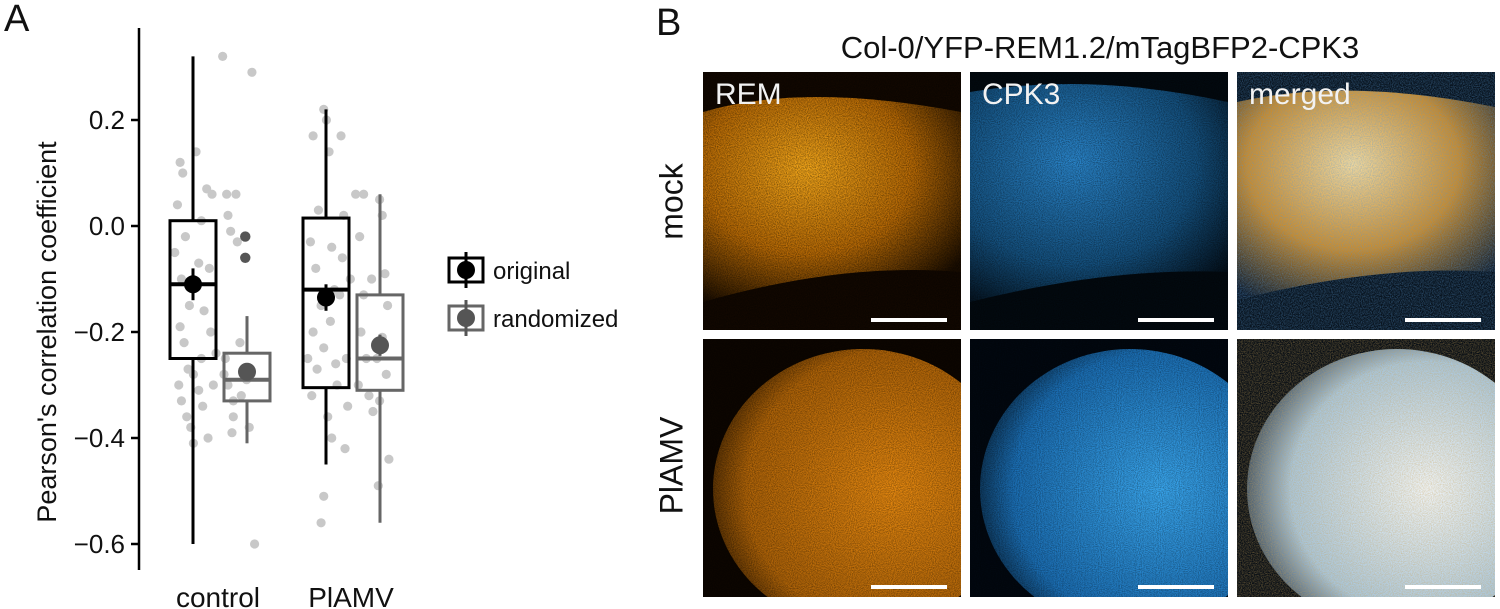  I want to click on image-plamv-cpk3, so click(1099, 468).